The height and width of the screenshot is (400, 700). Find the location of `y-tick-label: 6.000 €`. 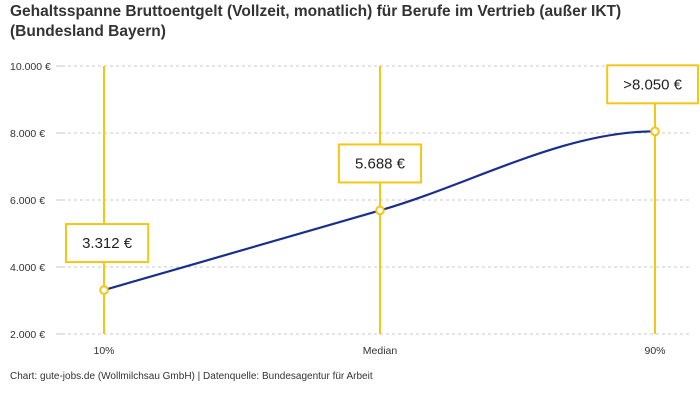

y-tick-label: 6.000 € is located at coordinates (27, 201).